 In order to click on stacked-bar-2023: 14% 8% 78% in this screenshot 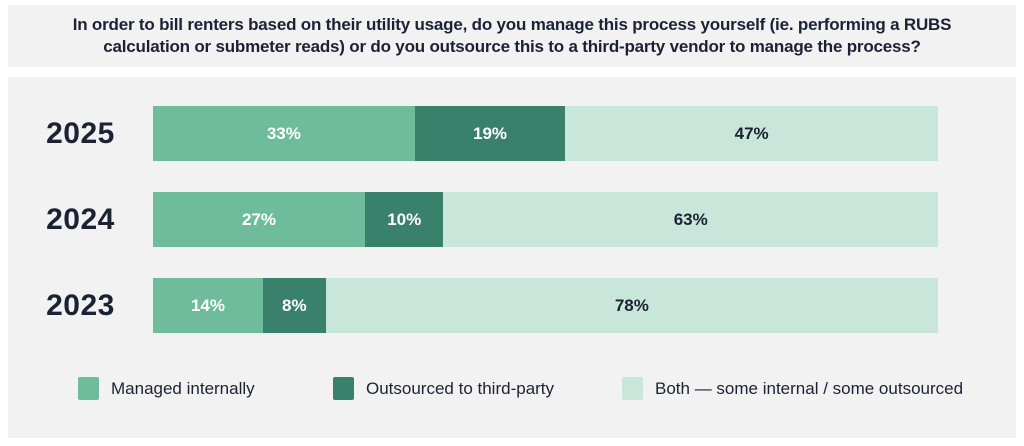, I will do `click(545, 305)`.